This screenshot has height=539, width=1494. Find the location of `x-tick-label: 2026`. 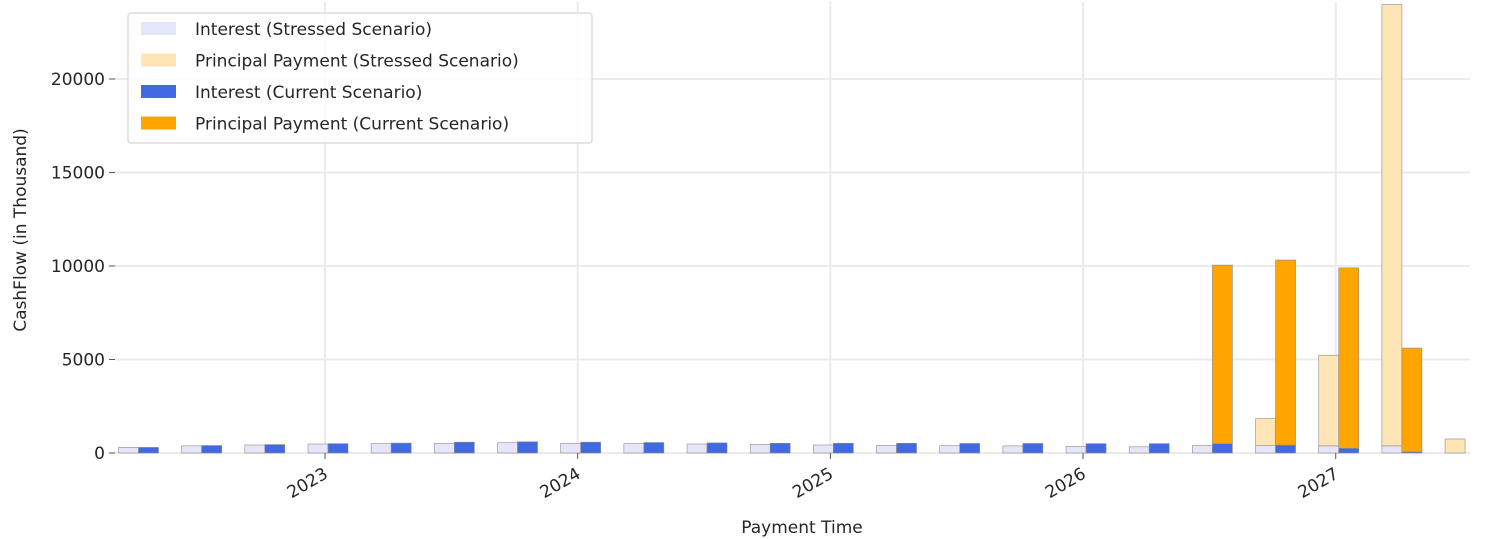

x-tick-label: 2026 is located at coordinates (1065, 483).